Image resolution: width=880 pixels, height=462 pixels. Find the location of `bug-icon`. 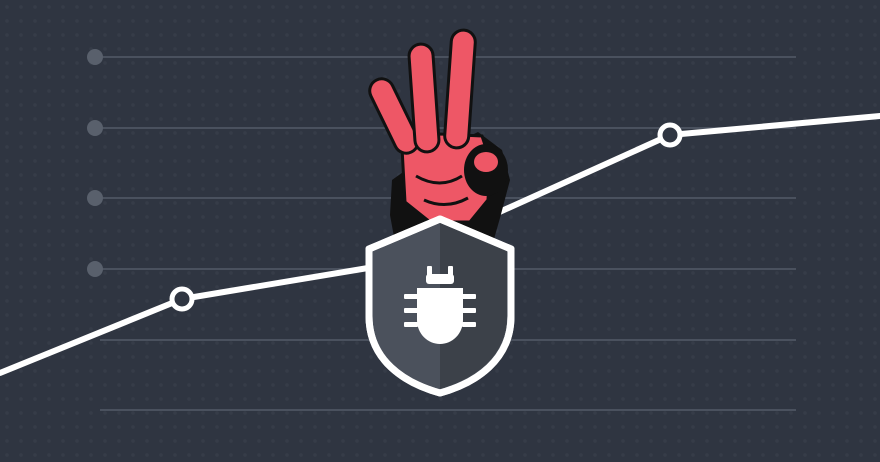

bug-icon is located at coordinates (440, 305).